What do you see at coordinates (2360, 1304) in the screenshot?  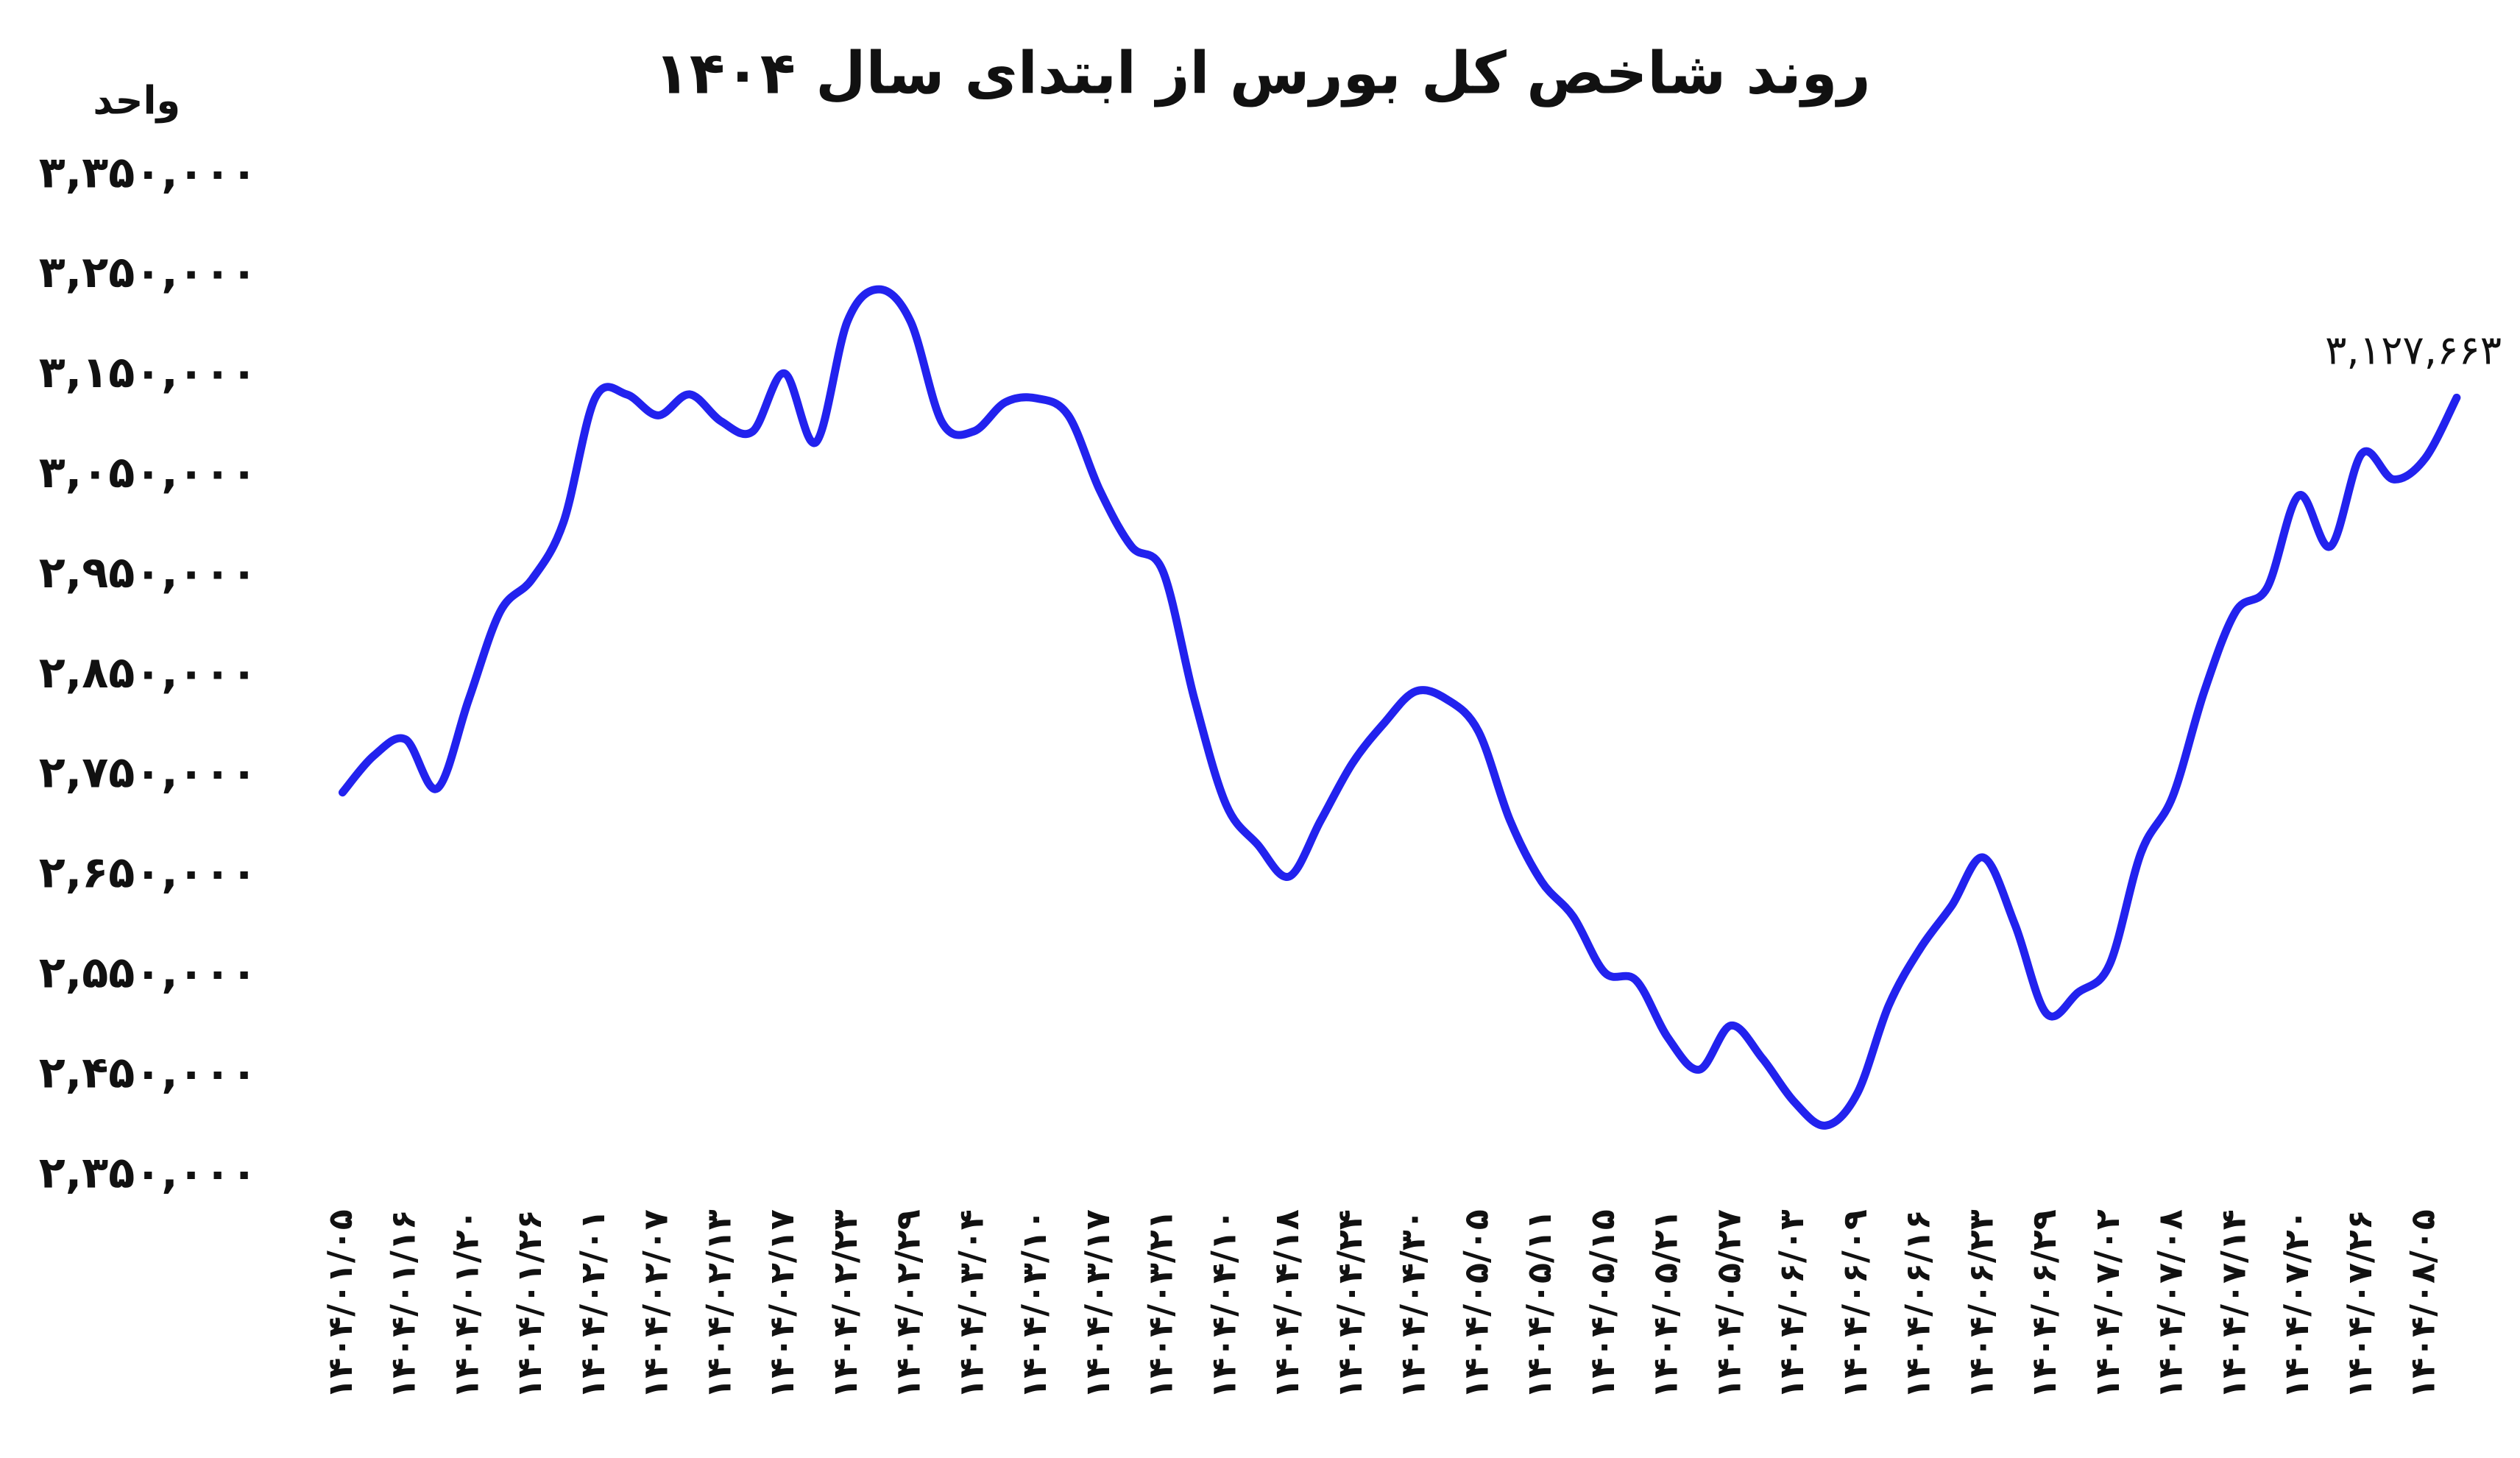 I see `x-tick-label: ۱۴۰۴/۰۷/۲۶` at bounding box center [2360, 1304].